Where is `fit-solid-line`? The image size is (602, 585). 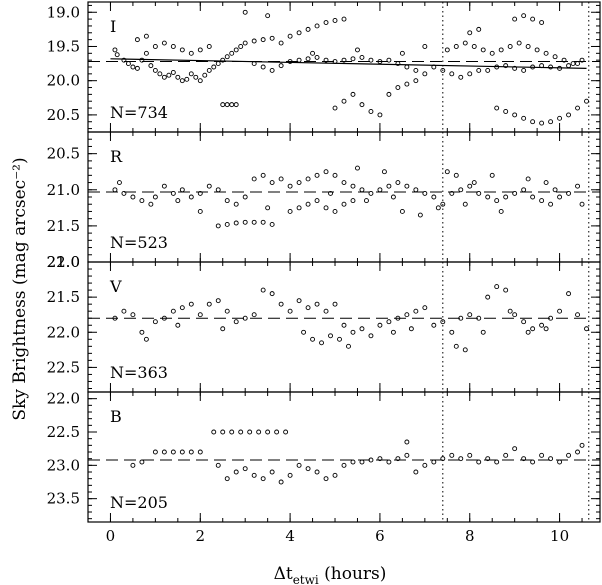 fit-solid-line is located at coordinates (348, 63).